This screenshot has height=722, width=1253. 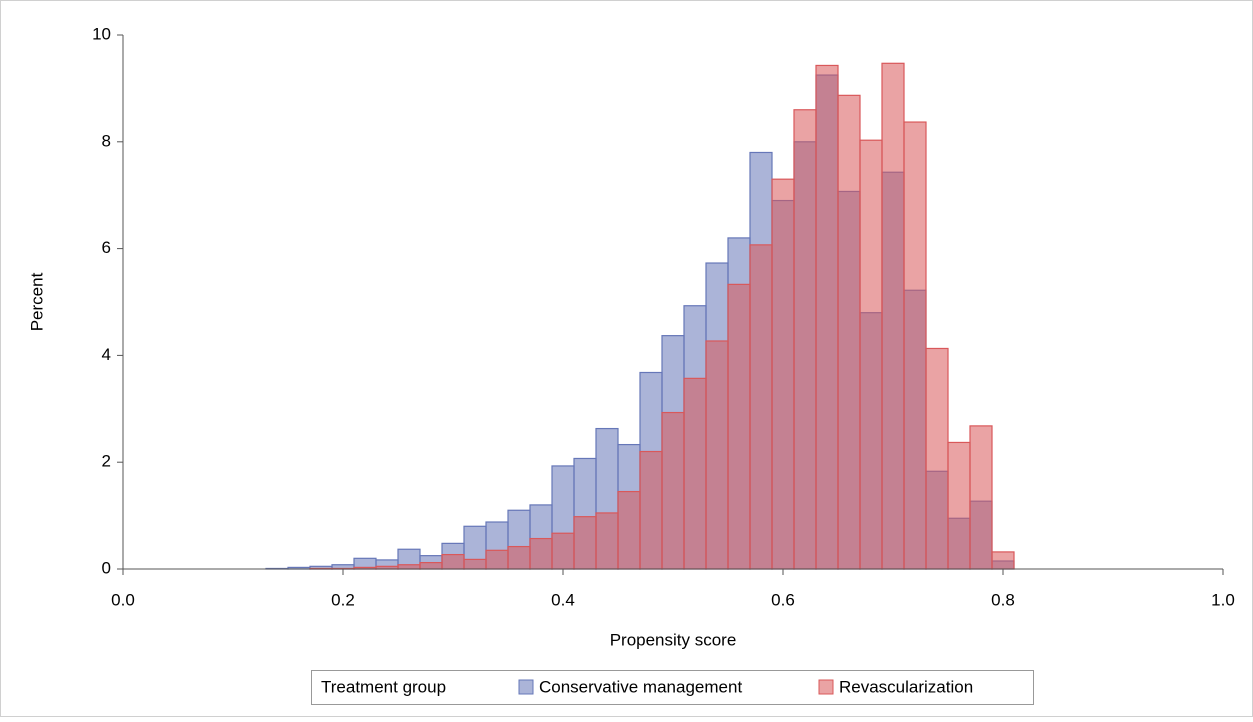 I want to click on x-tick-label: 0.8, so click(x=1003, y=599).